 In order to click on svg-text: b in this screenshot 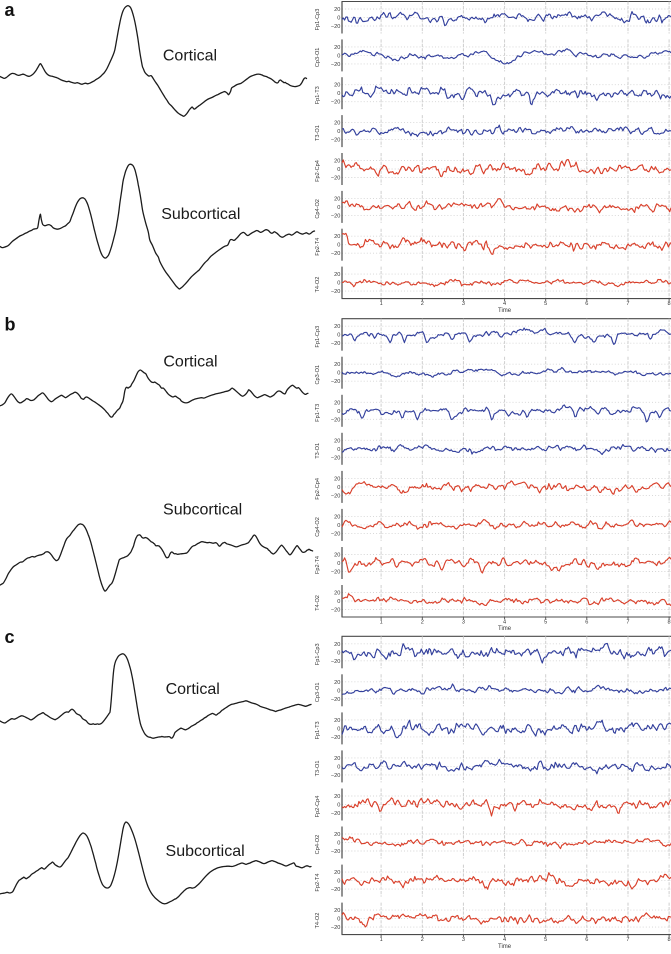, I will do `click(10, 325)`.